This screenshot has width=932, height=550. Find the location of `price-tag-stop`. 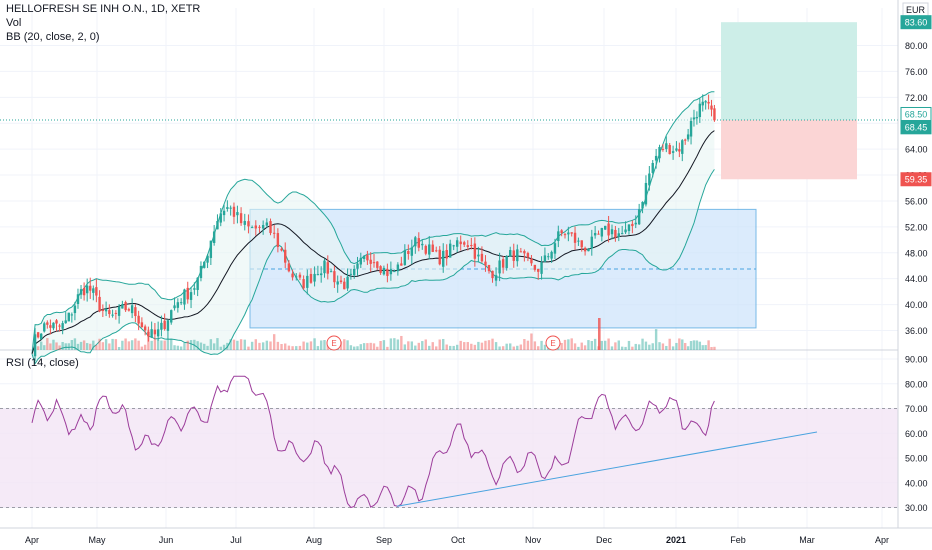

price-tag-stop is located at coordinates (916, 179).